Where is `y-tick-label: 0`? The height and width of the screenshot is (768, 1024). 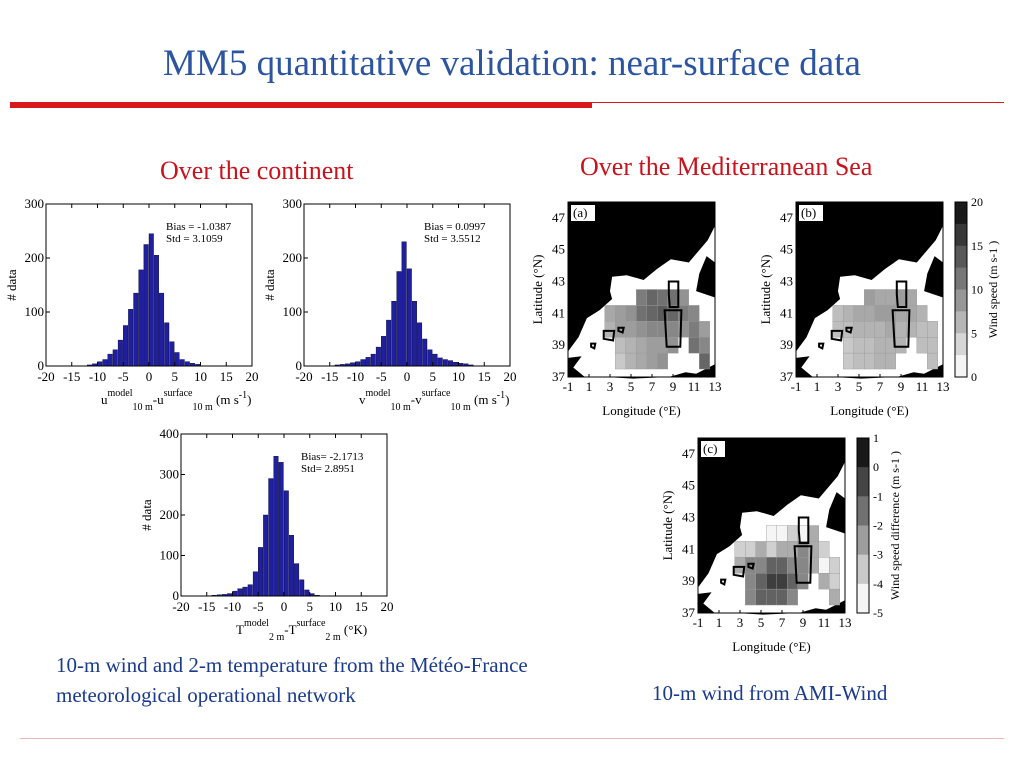
y-tick-label: 0 is located at coordinates (41, 365).